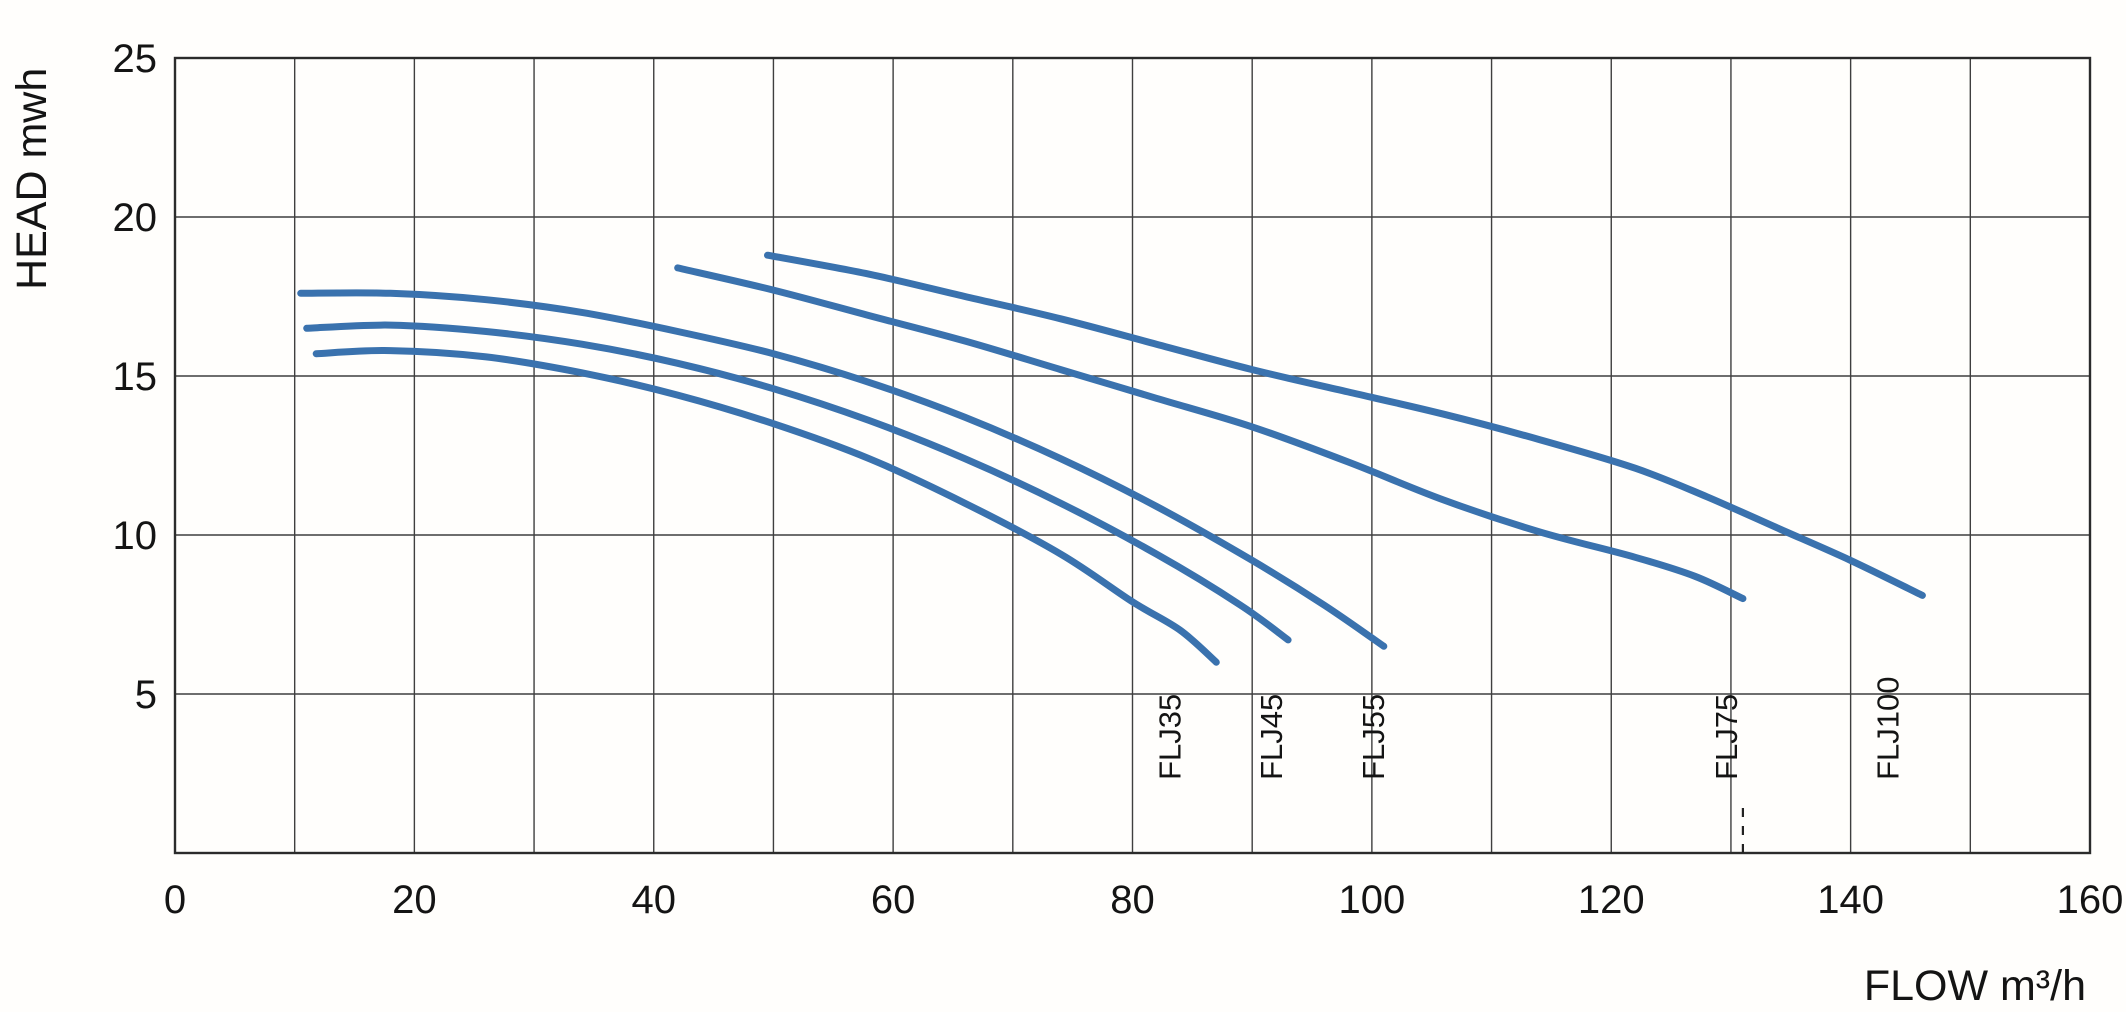 The width and height of the screenshot is (2126, 1012). Describe the element at coordinates (1372, 900) in the screenshot. I see `x-tick-label: 100` at that location.